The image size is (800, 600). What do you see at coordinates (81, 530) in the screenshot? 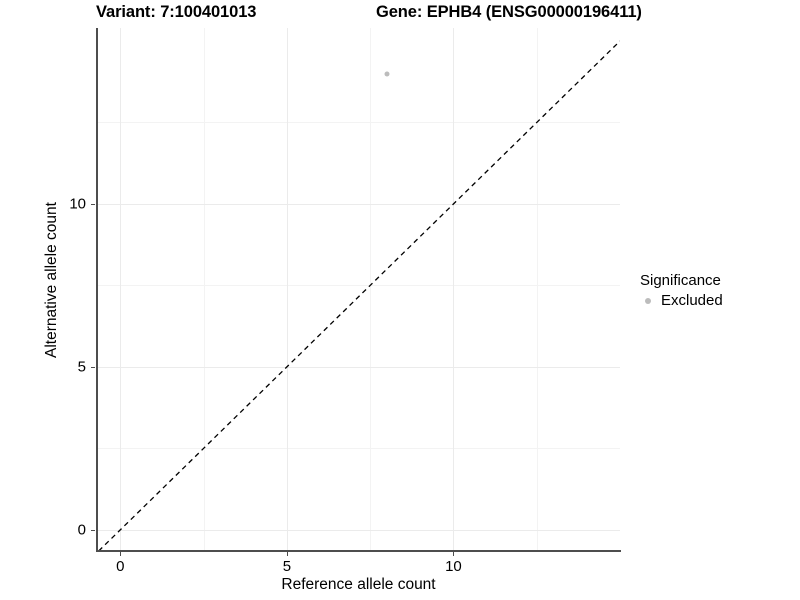
I see `y-axis-tick-label: 0` at bounding box center [81, 530].